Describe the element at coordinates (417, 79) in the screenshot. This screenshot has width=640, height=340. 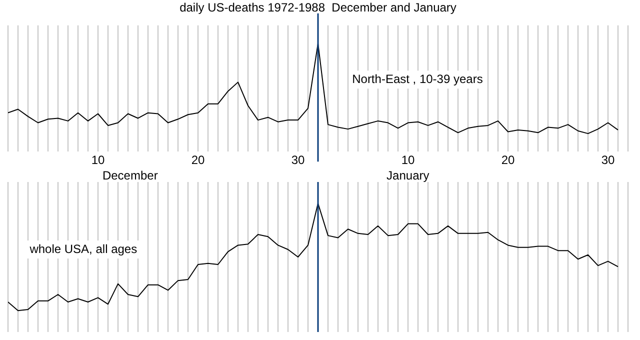
I see `text: North-East , 10-39 years` at that location.